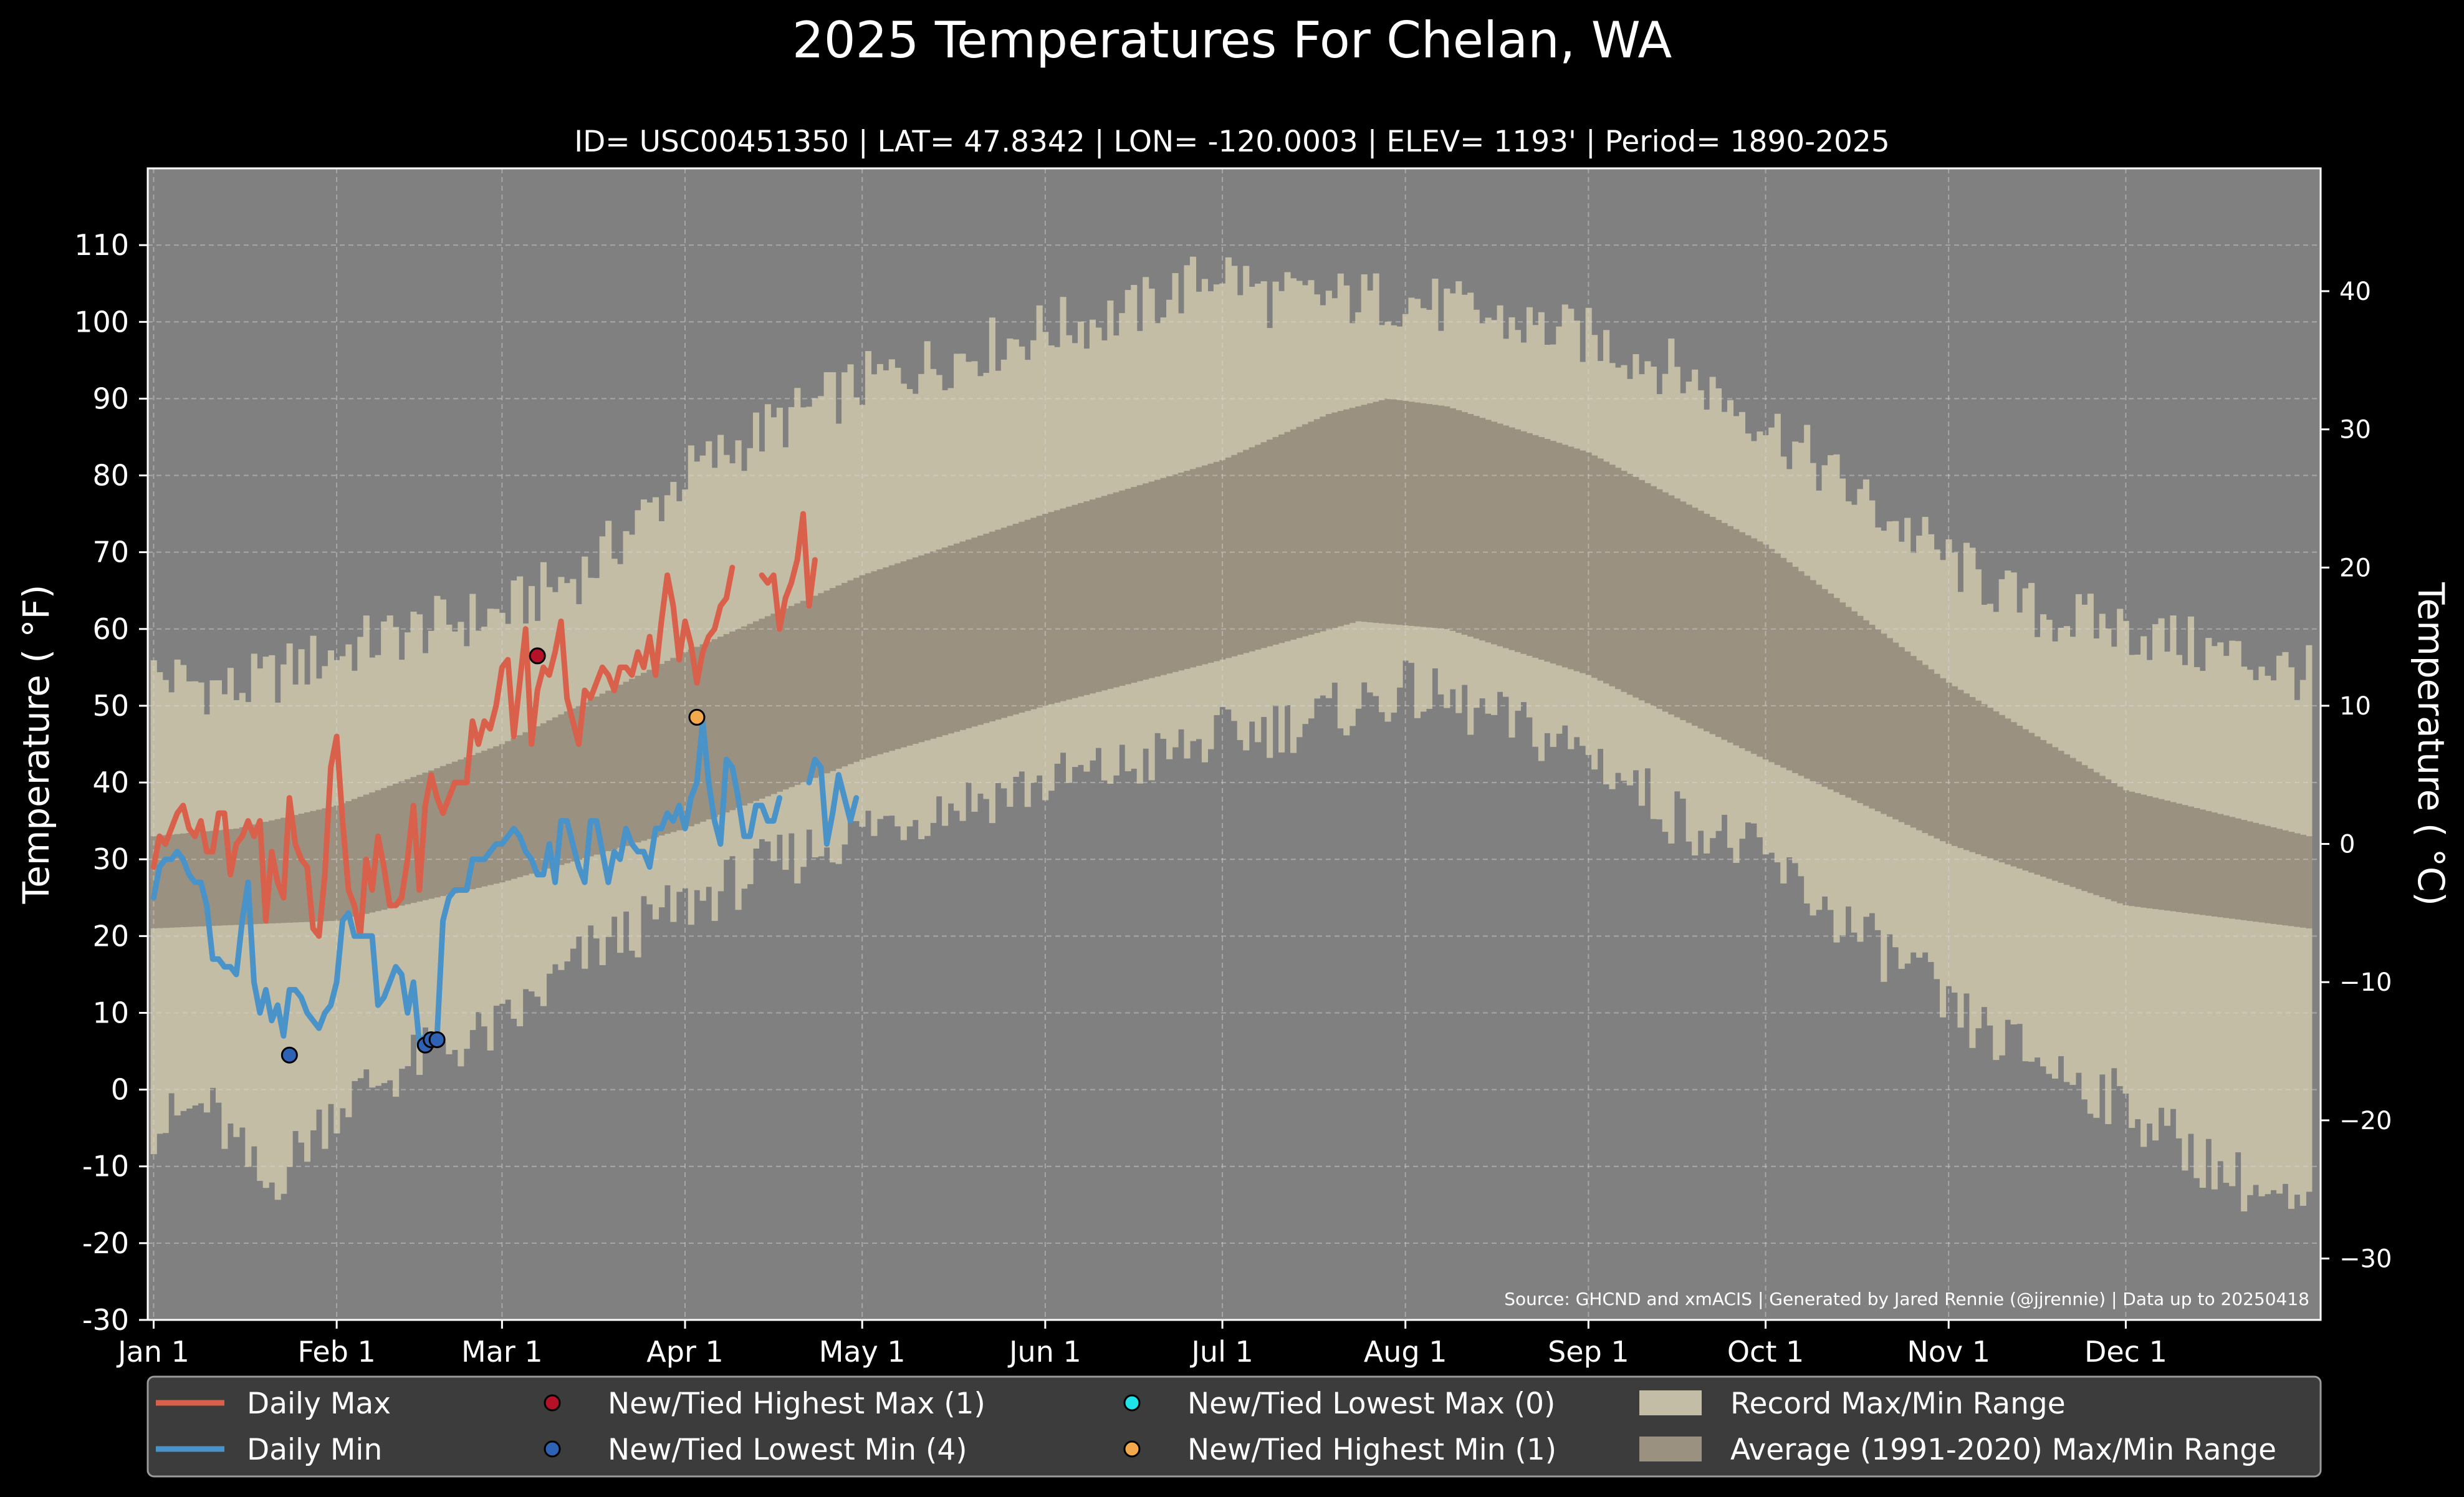 This screenshot has width=2464, height=1497. I want to click on y-tick-label: -10, so click(105, 1166).